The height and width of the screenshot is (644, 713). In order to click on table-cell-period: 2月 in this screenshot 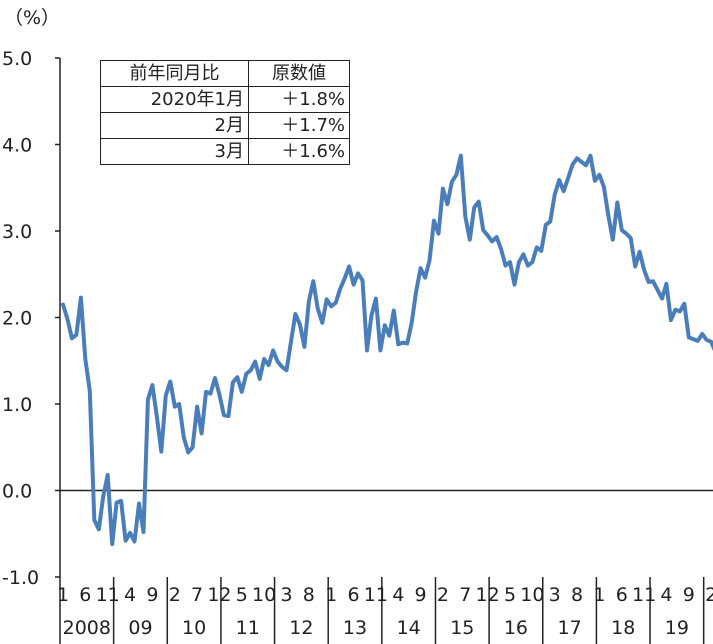, I will do `click(174, 125)`.